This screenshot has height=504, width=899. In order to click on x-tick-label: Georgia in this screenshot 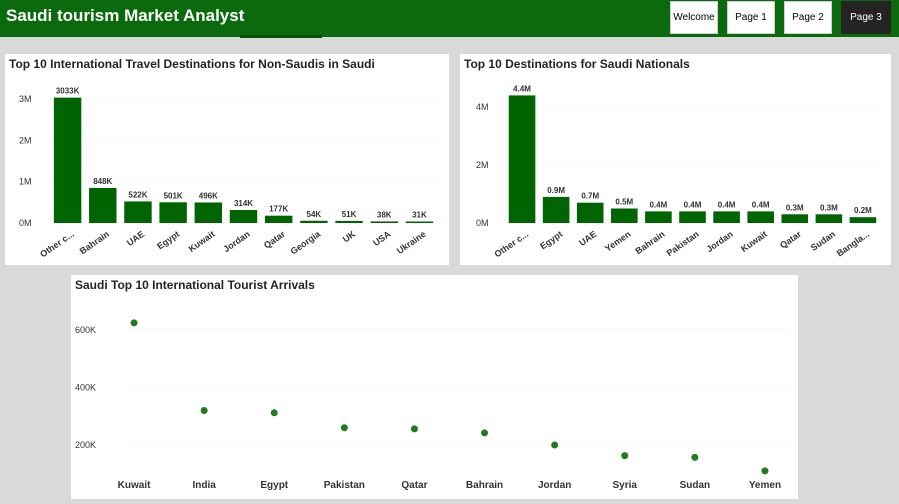, I will do `click(306, 242)`.